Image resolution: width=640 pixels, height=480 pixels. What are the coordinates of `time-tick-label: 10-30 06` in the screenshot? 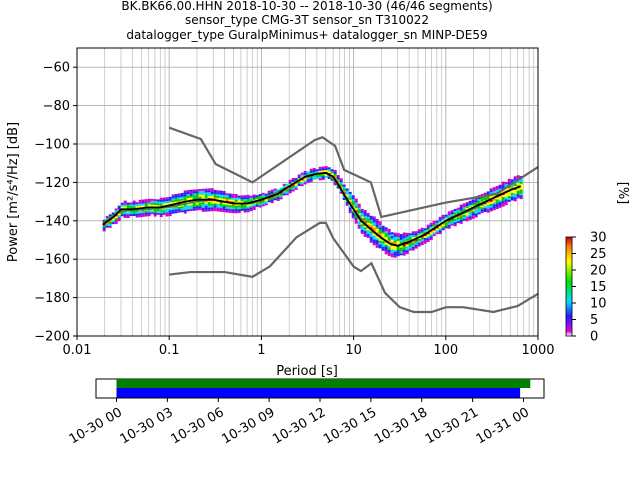 It's located at (198, 426).